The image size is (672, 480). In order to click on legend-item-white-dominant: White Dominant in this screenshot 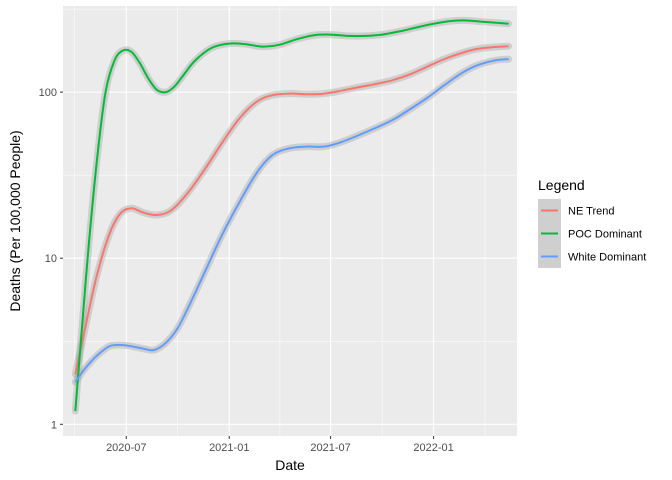, I will do `click(592, 256)`.